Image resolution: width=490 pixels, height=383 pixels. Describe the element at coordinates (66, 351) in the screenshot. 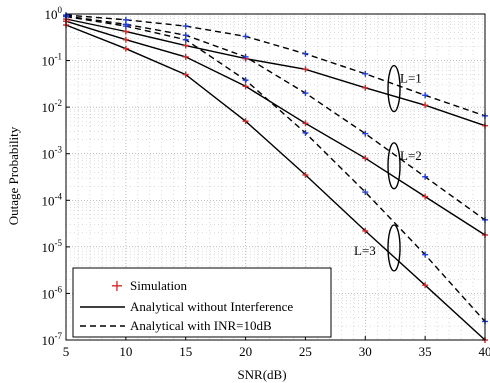

I see `x-tick-label: 5` at that location.